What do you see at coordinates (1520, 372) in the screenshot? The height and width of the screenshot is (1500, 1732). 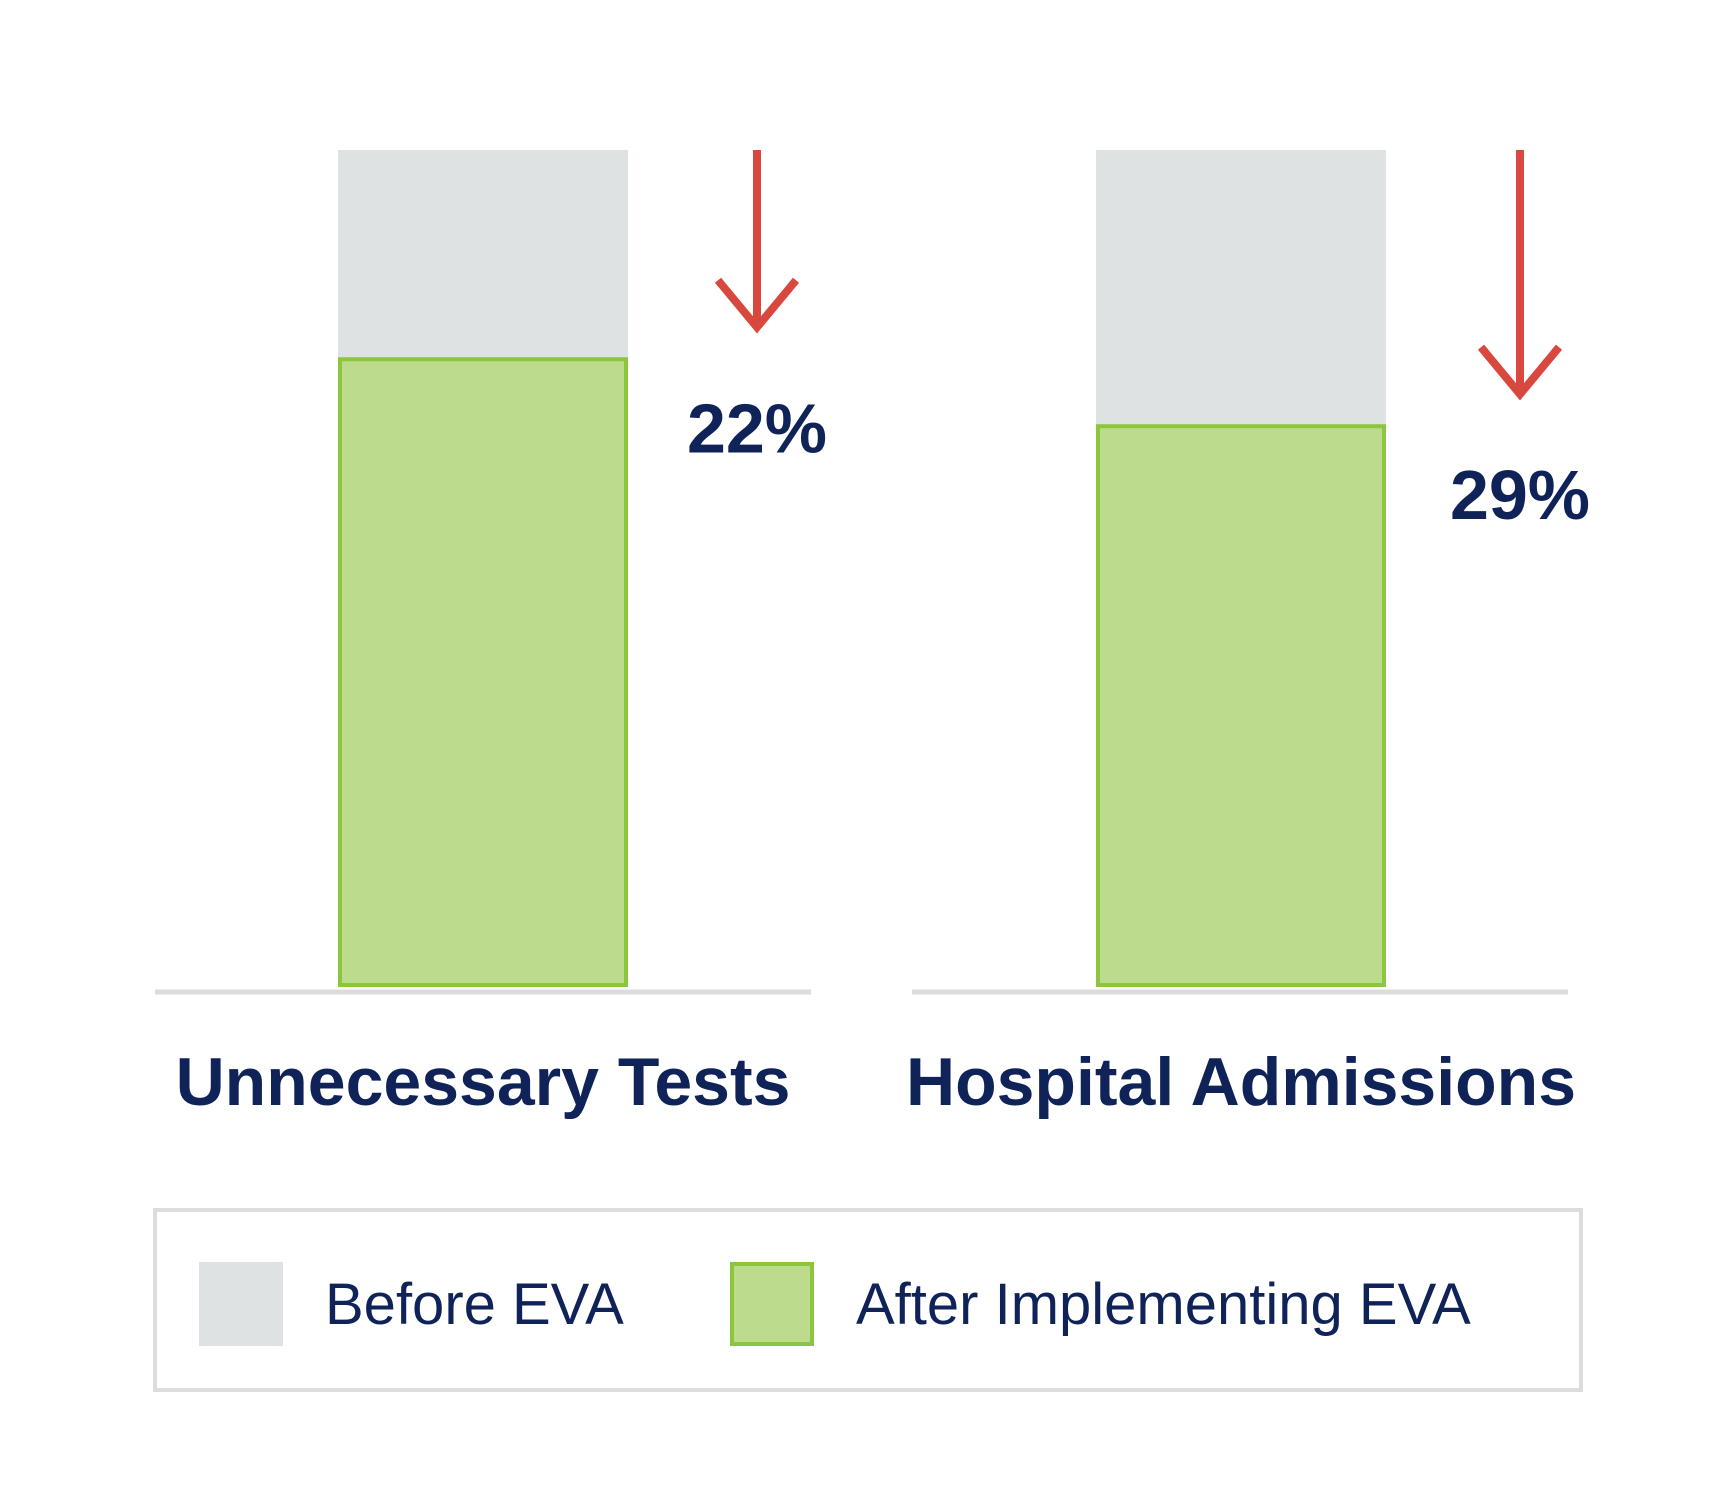 I see `reduction-arrow-head-hospital-admissions` at bounding box center [1520, 372].